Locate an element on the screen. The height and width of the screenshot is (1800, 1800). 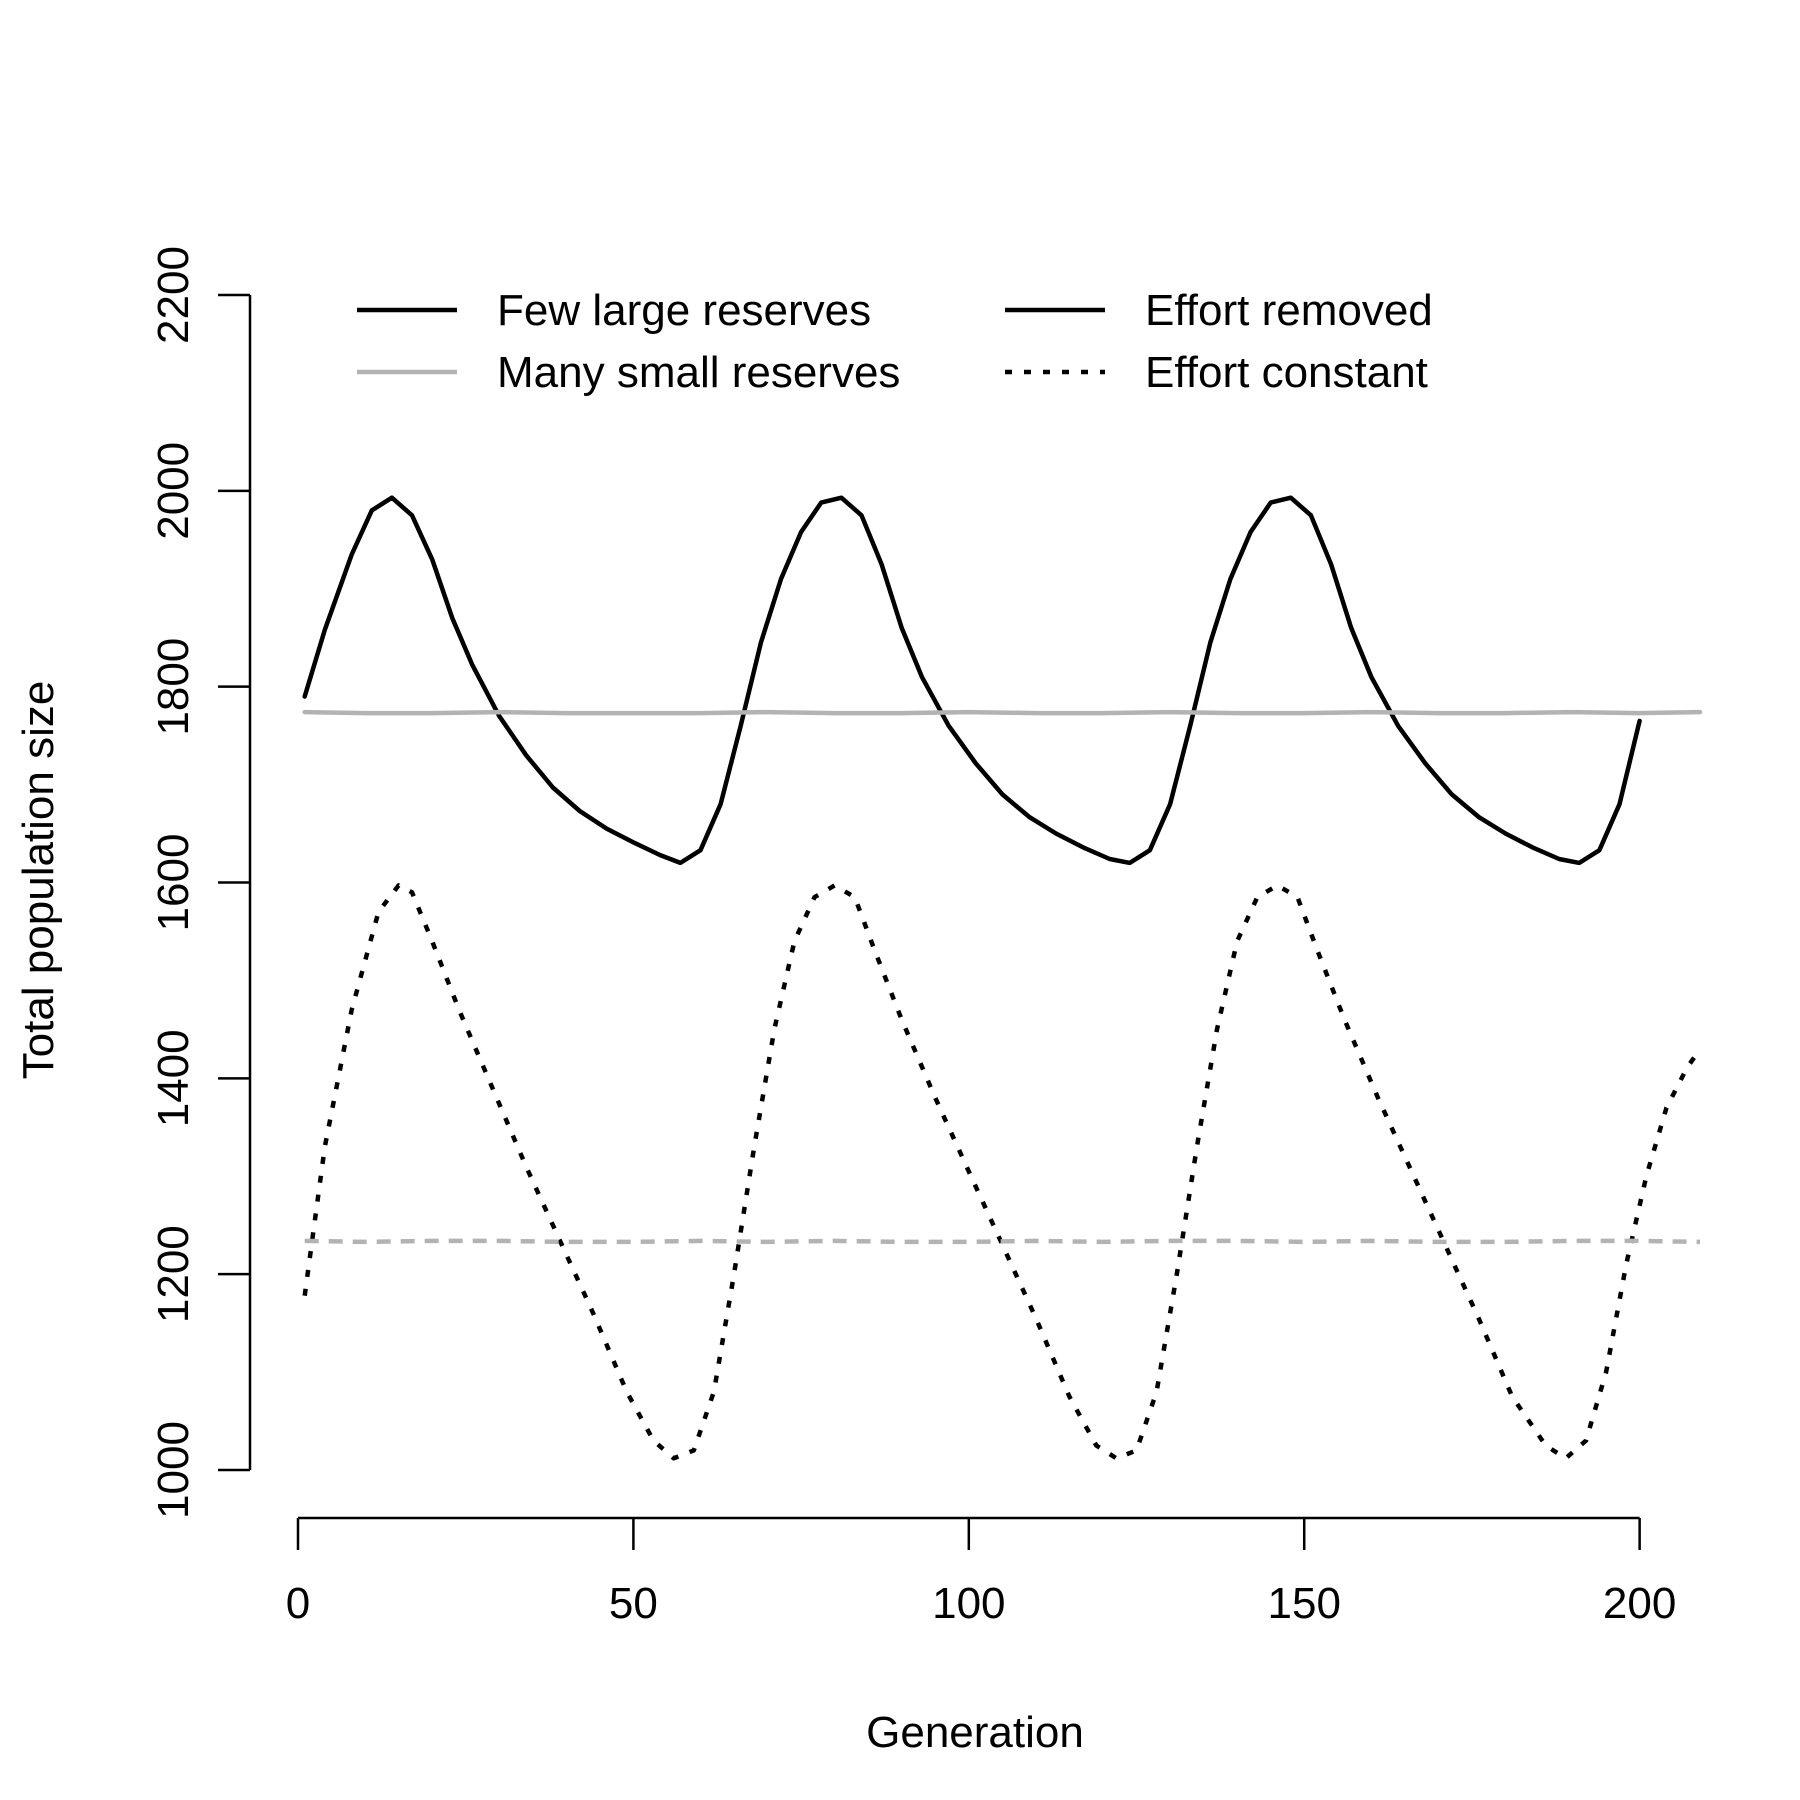
y-axis: 1000 1200 1400 1600 1800 2000 2200 is located at coordinates (200, 882).